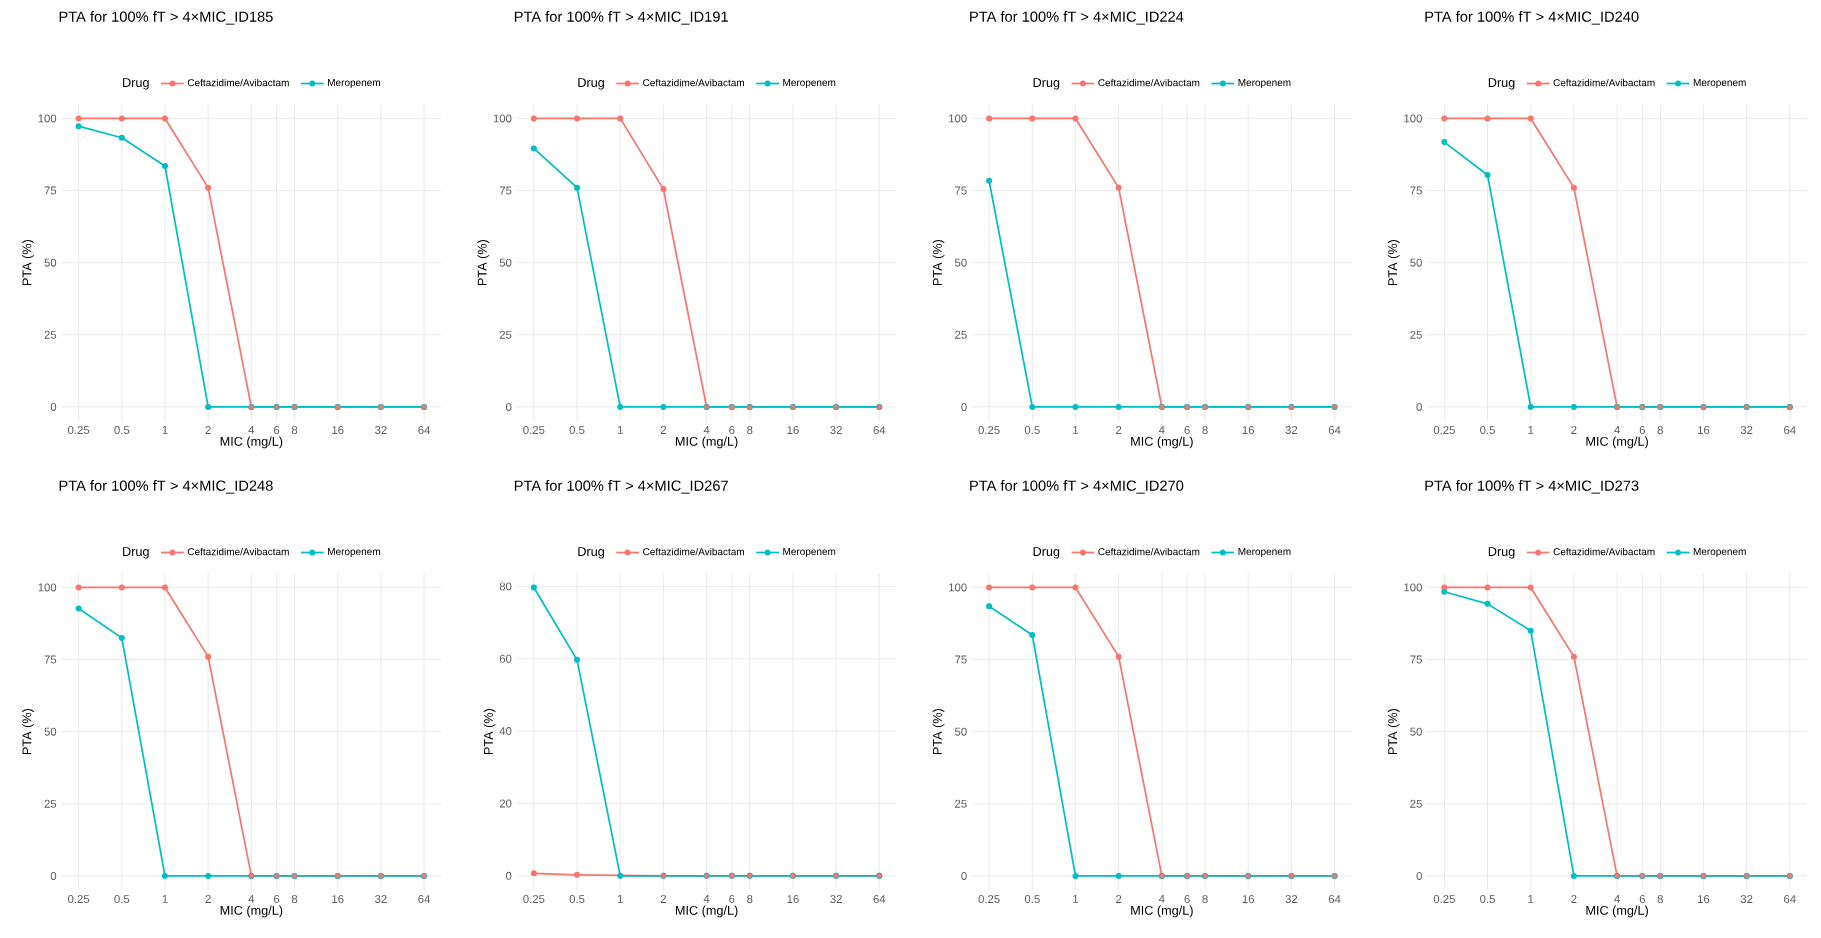  What do you see at coordinates (1532, 487) in the screenshot?
I see `chart-title: PTA for 100% fT > 4×MIC_ID273` at bounding box center [1532, 487].